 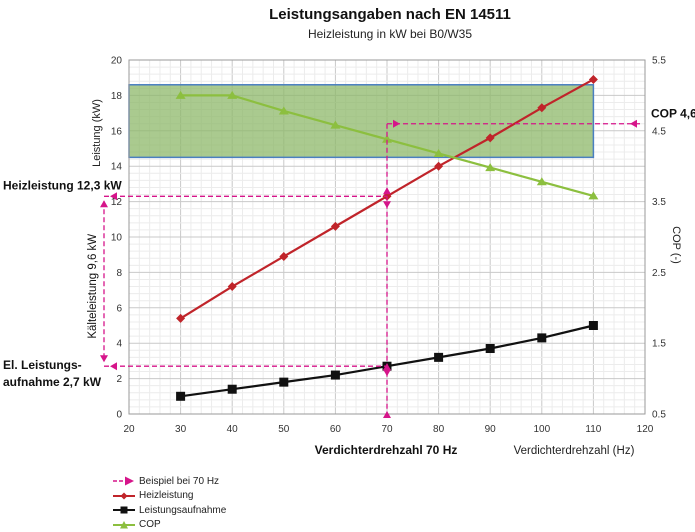 What do you see at coordinates (181, 429) in the screenshot?
I see `x-tick-label: 30` at bounding box center [181, 429].